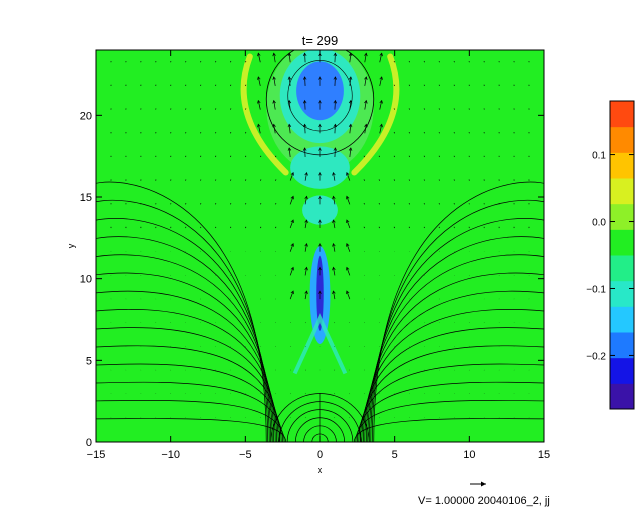  I want to click on left-yellow-arc, so click(264, 114).